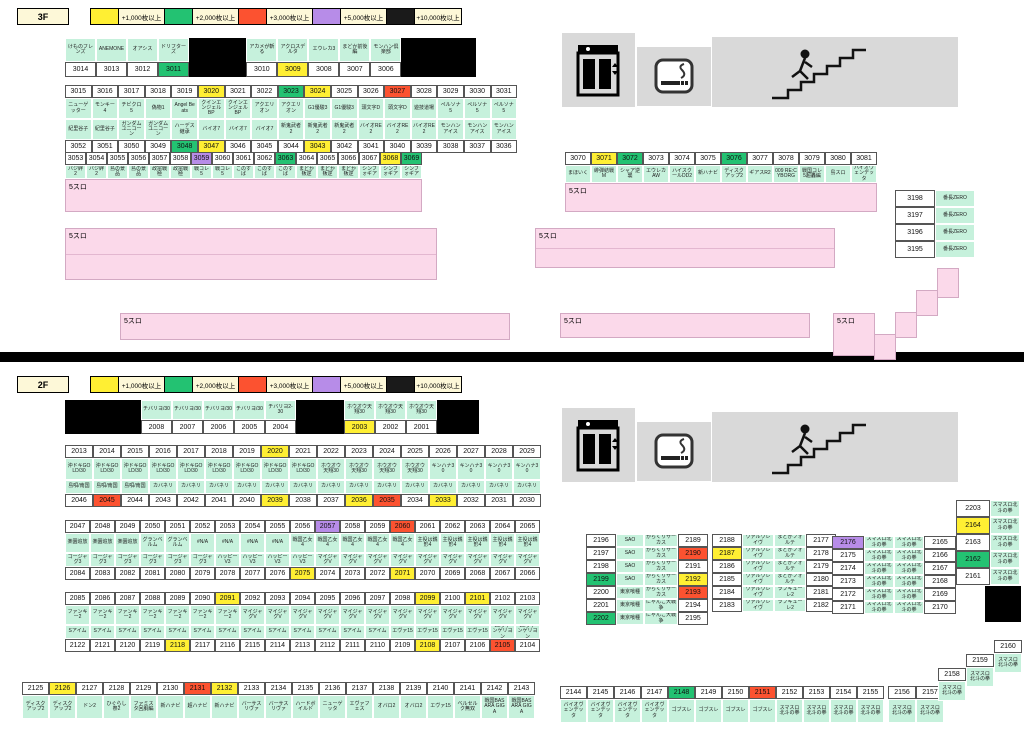 The width and height of the screenshot is (1024, 732). Describe the element at coordinates (127, 645) in the screenshot. I see `machine-number-cell: 2120` at that location.